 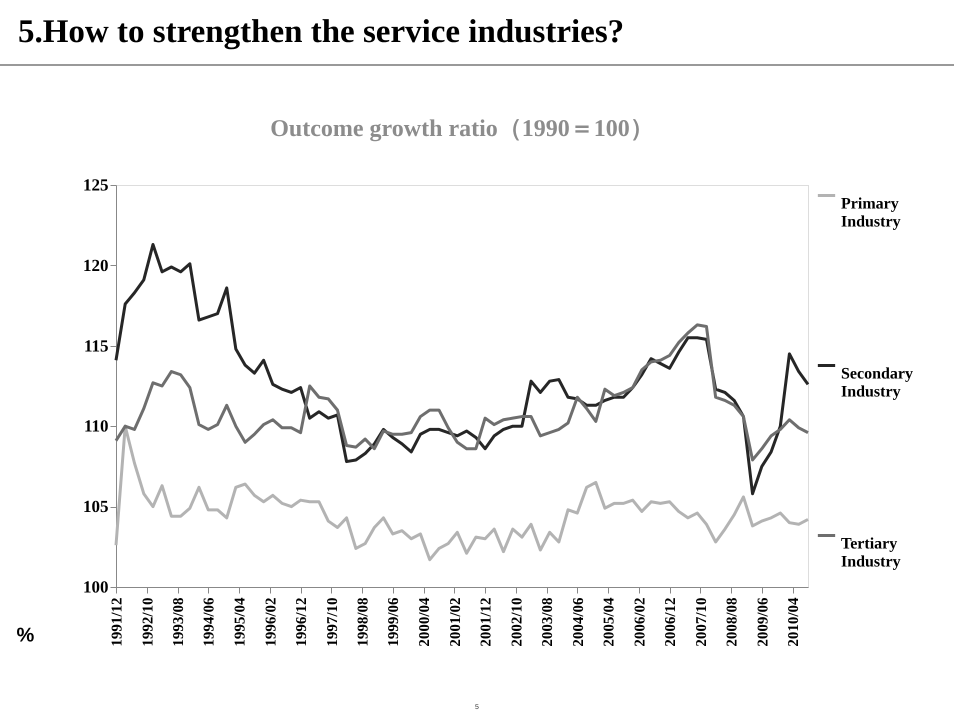 I want to click on y-tick-label: 100, so click(x=95, y=587).